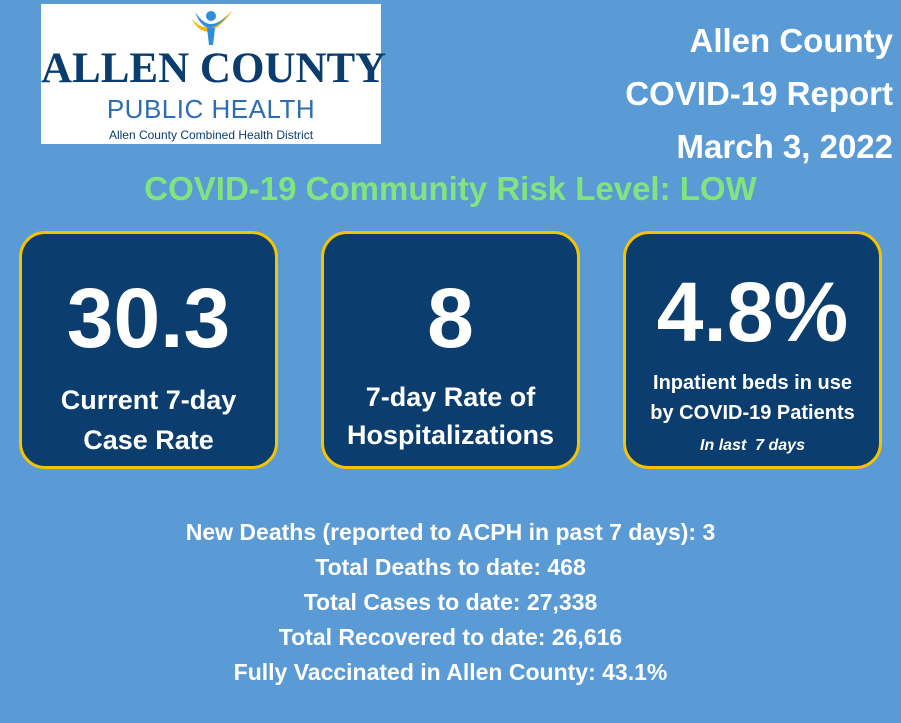 This screenshot has width=901, height=723. What do you see at coordinates (752, 383) in the screenshot?
I see `card-label-line: Inpatient beds in use` at bounding box center [752, 383].